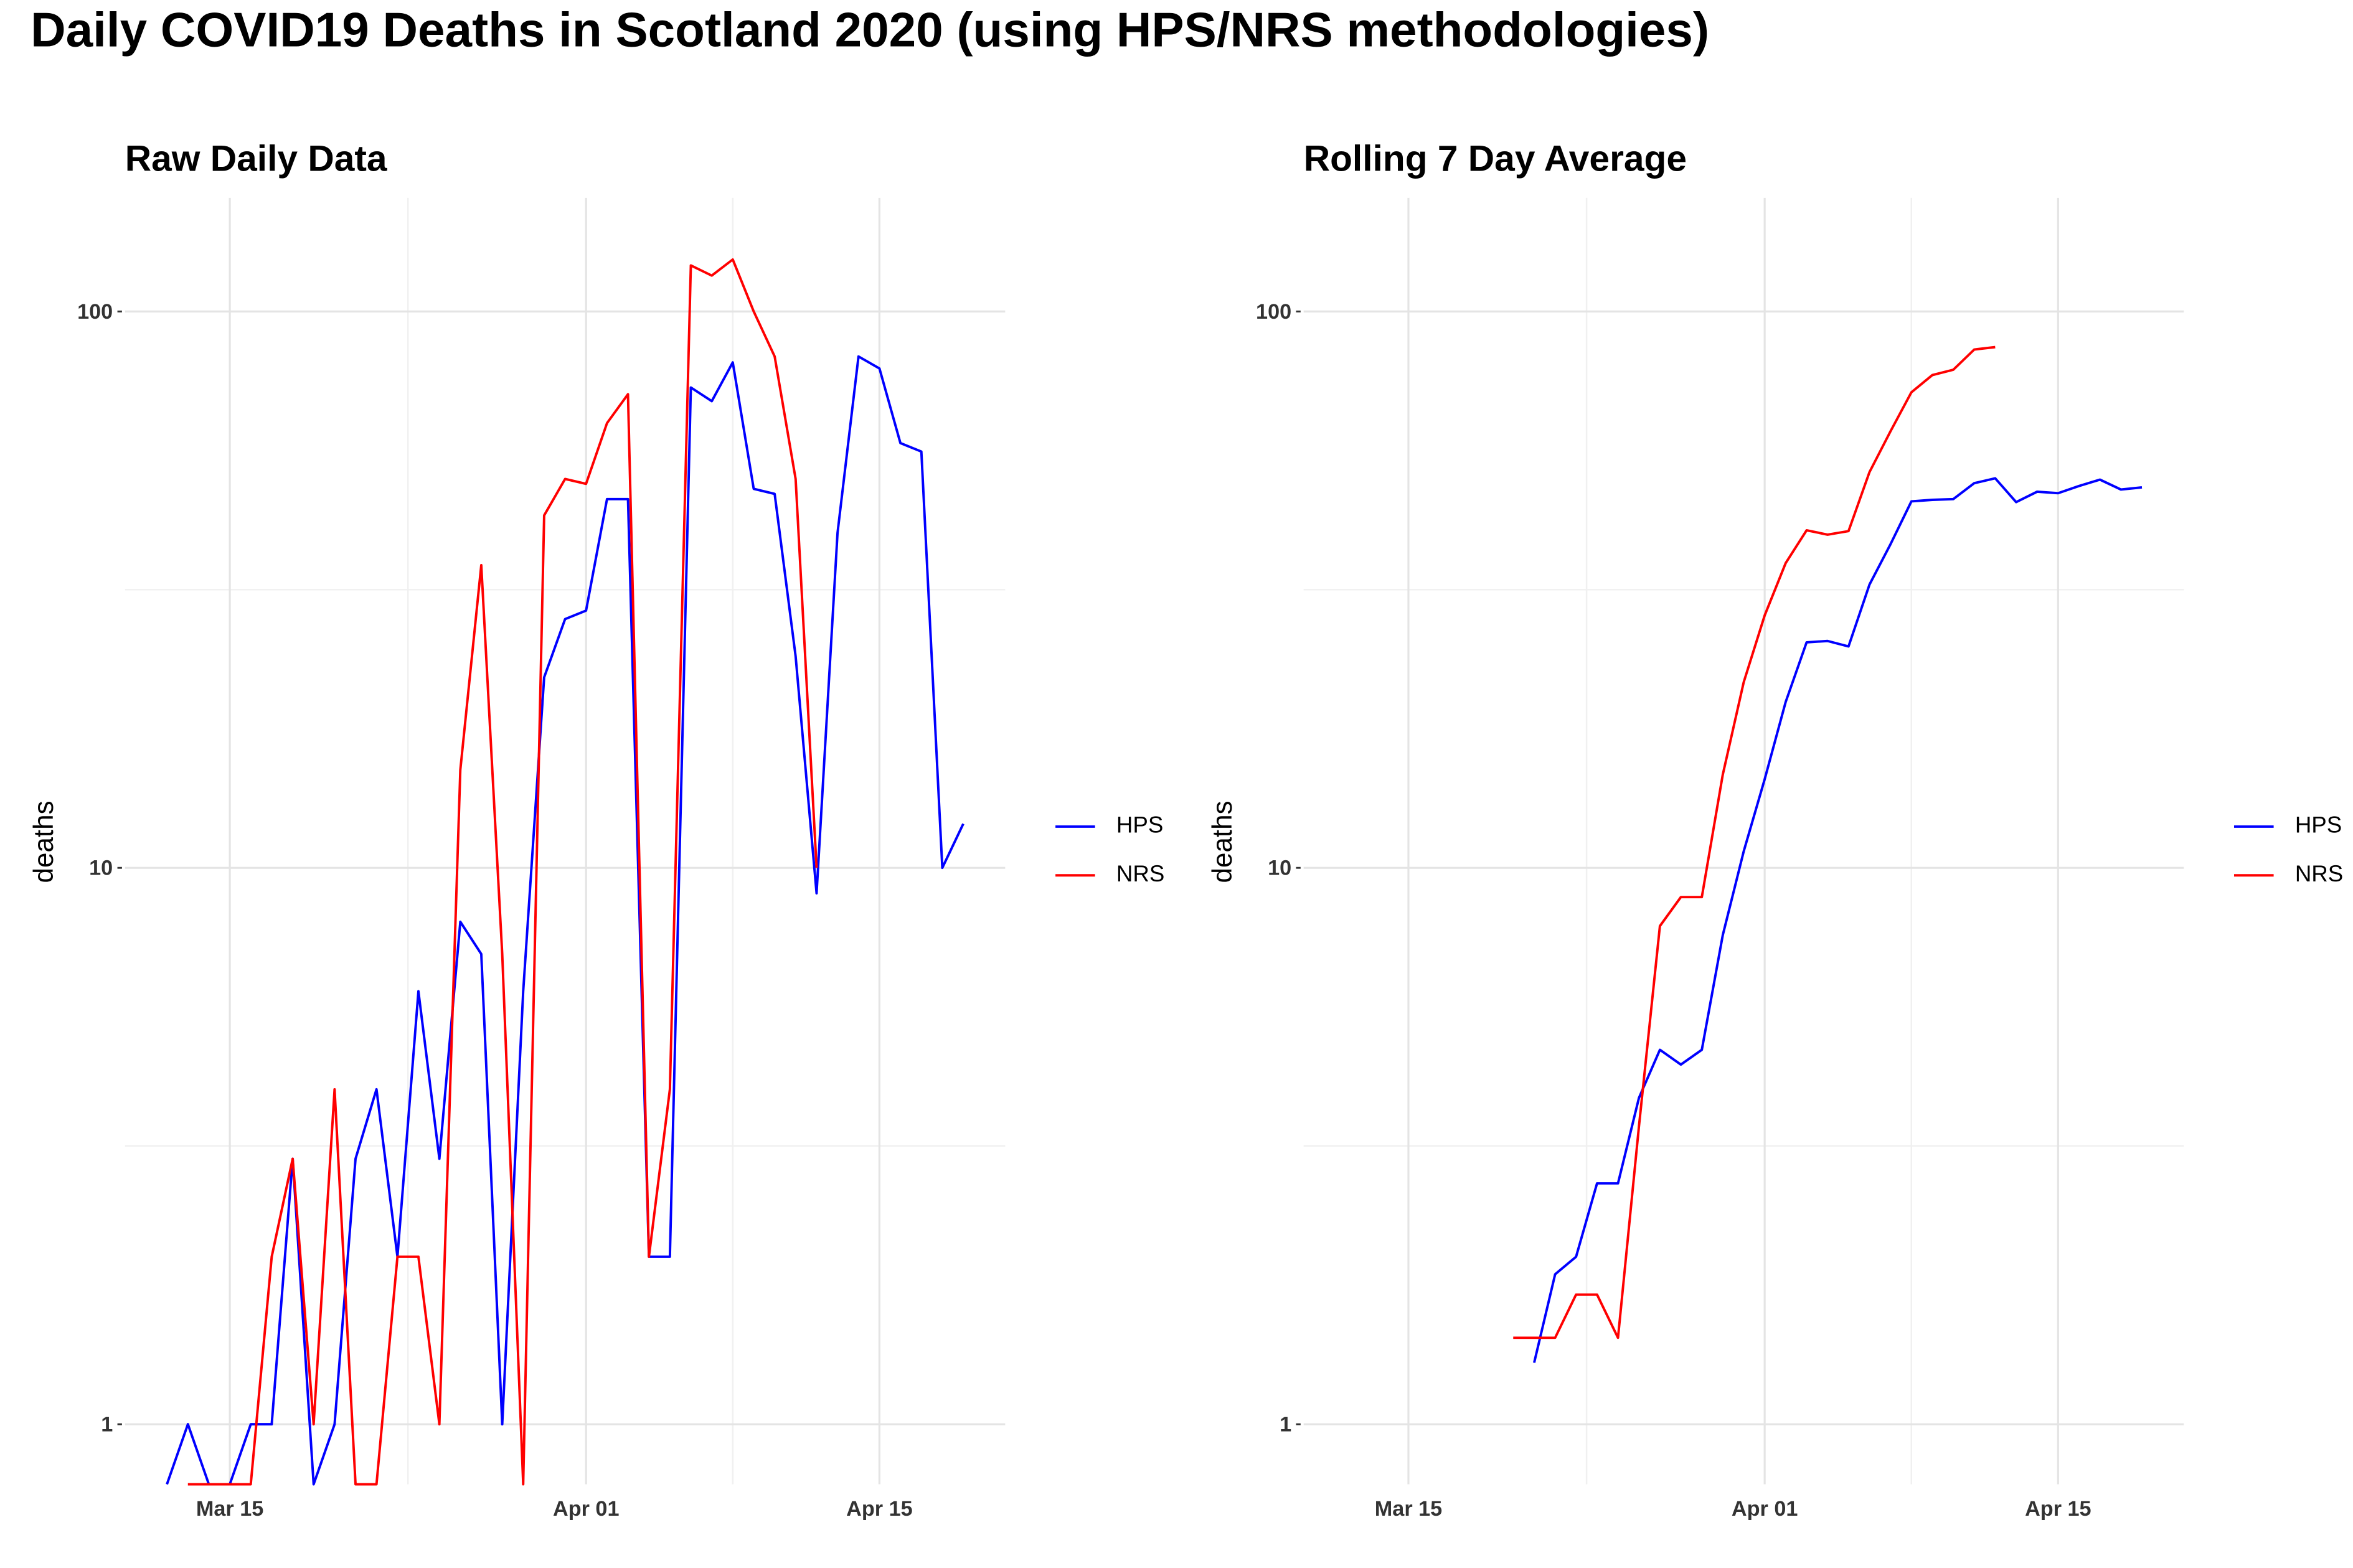 Image resolution: width=2353 pixels, height=1568 pixels. I want to click on panel-title: Rolling 7 Day Average, so click(1495, 159).